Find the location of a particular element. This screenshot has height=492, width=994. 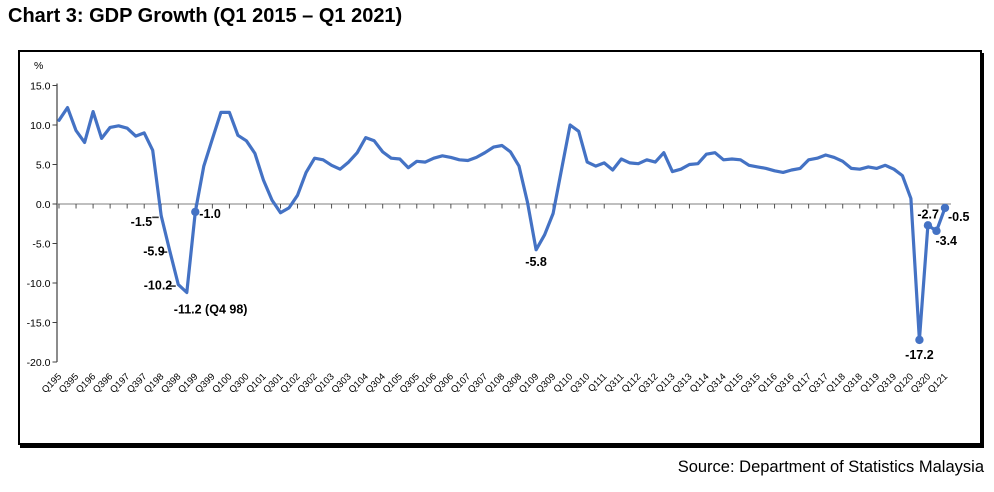

annotation-label: -0.5 is located at coordinates (959, 217).